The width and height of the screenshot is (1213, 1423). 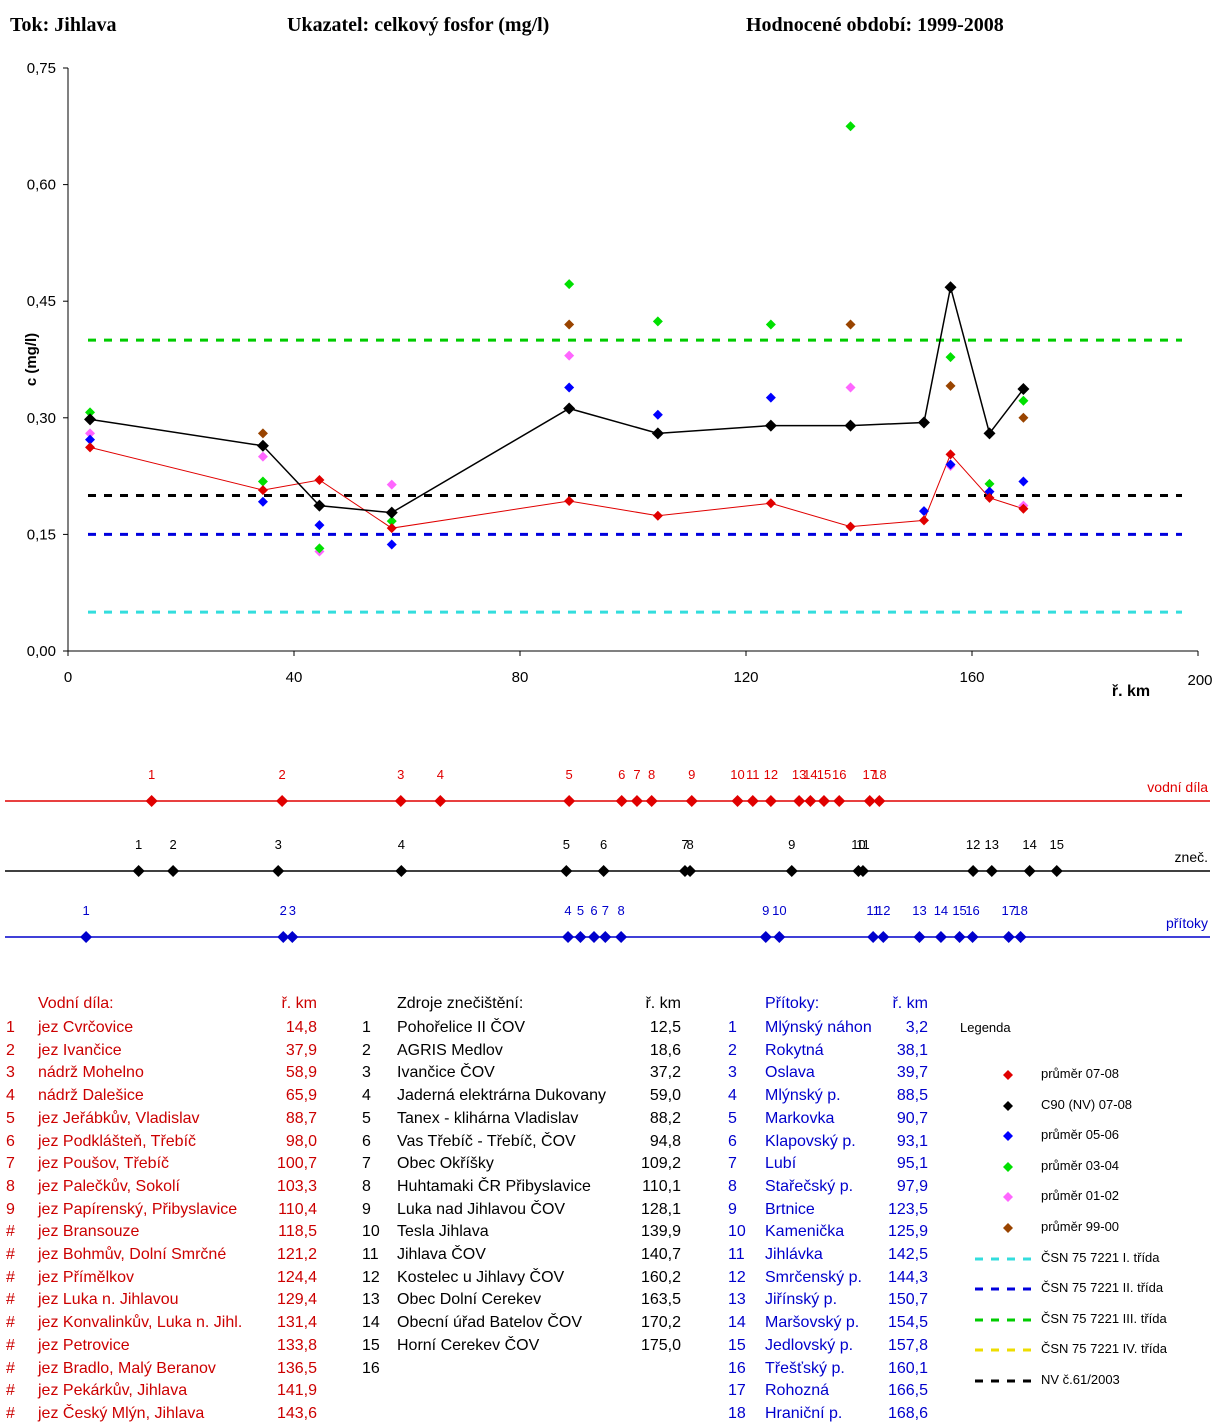 What do you see at coordinates (665, 1096) in the screenshot?
I see `table-row-km: 59,0` at bounding box center [665, 1096].